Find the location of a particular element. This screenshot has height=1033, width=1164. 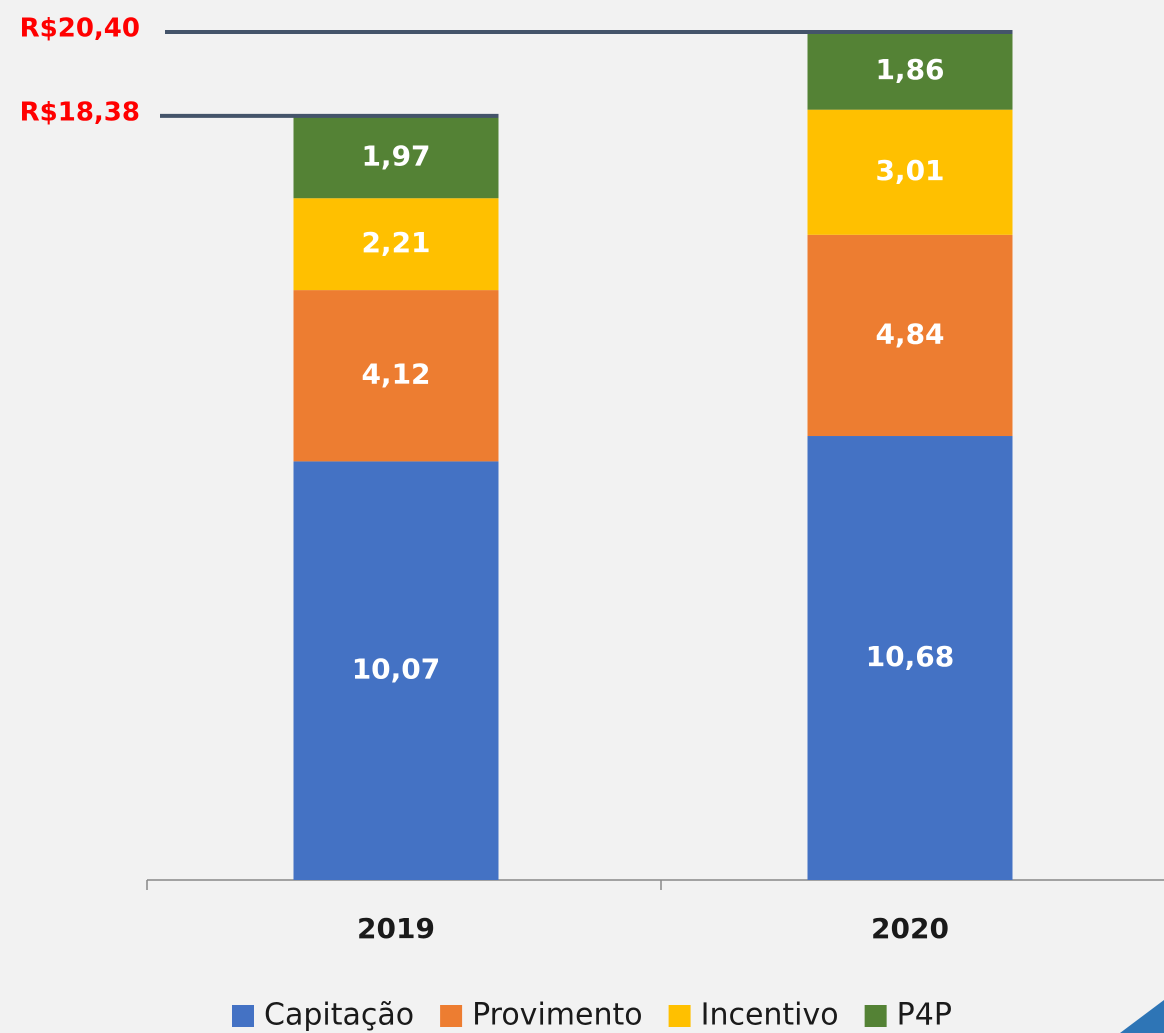

x-tick-label: 2019 is located at coordinates (396, 928).